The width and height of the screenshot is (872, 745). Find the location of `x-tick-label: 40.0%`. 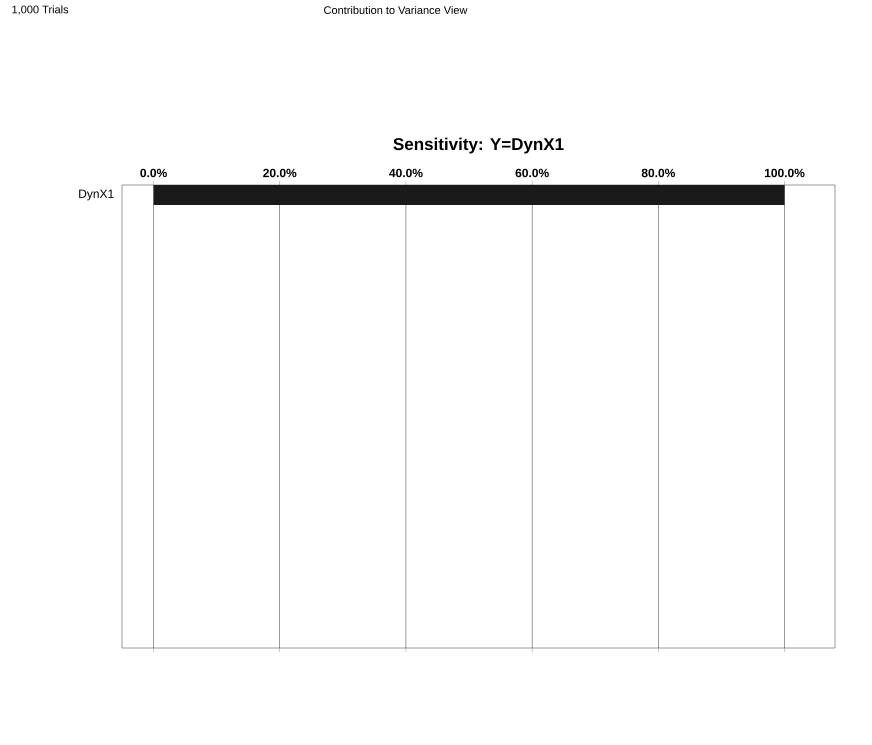

x-tick-label: 40.0% is located at coordinates (406, 173).